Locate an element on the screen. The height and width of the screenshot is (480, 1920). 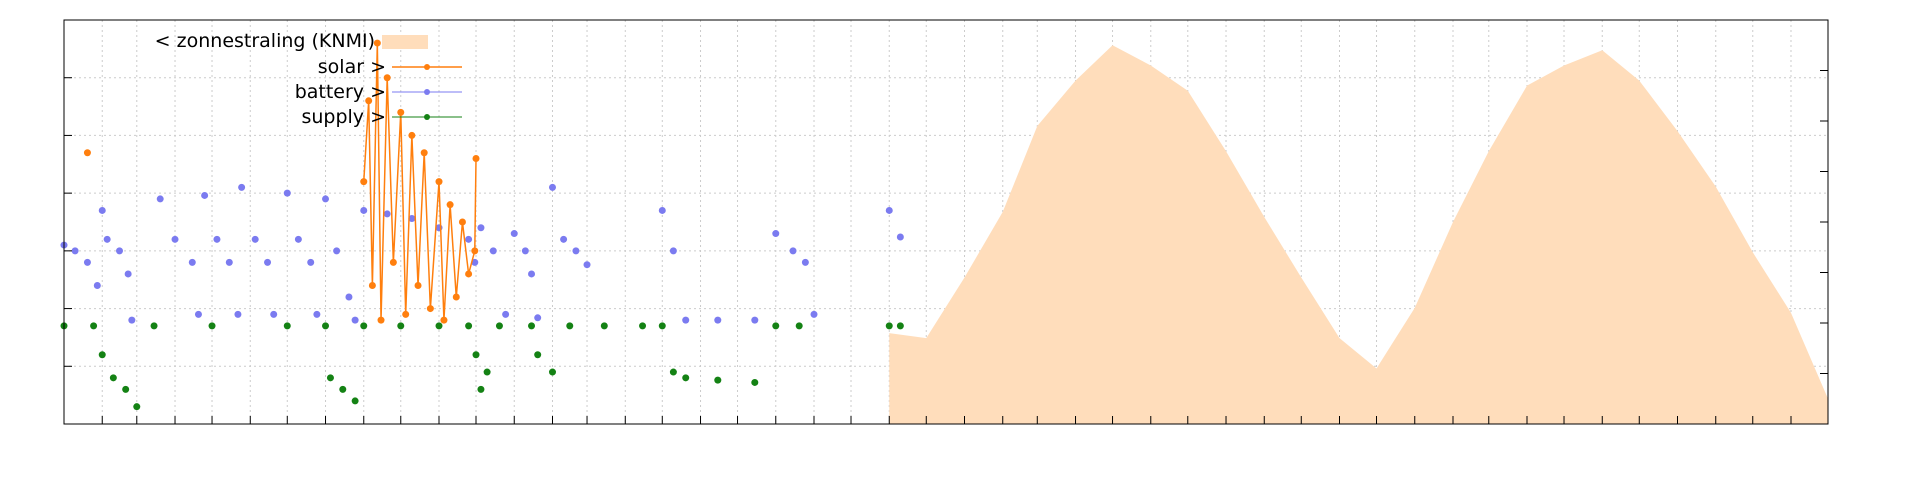
legend-swatch-zonnestraling is located at coordinates (405, 42).